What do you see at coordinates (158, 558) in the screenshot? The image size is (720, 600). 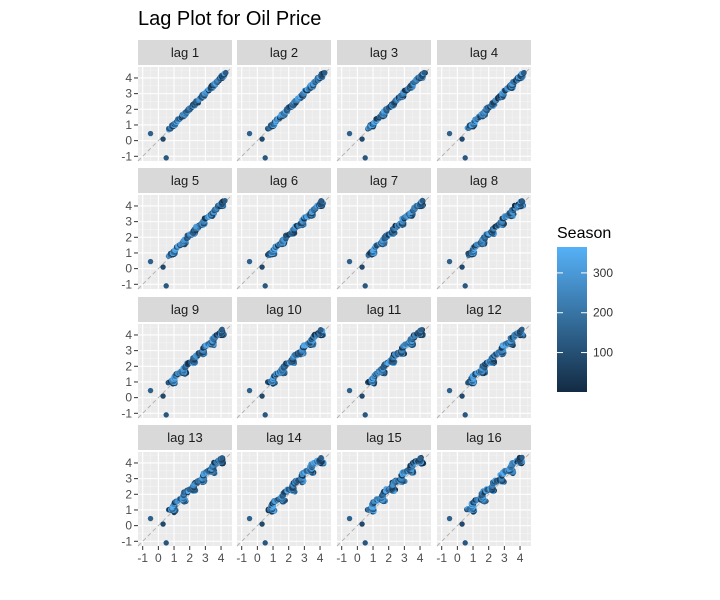 I see `x-tick-label: 0` at bounding box center [158, 558].